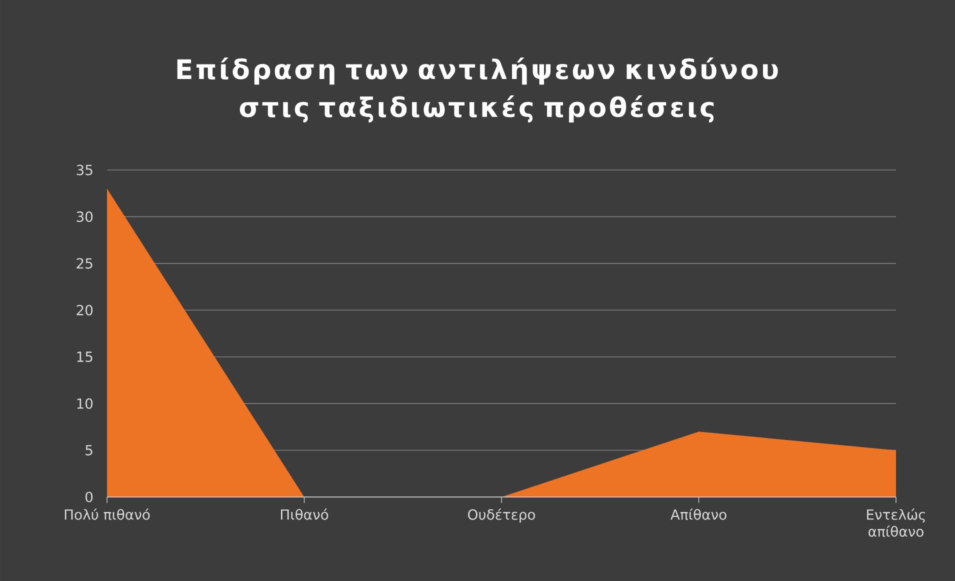 This screenshot has width=955, height=581. Describe the element at coordinates (304, 514) in the screenshot. I see `x-tick-label: Πιθανό` at that location.